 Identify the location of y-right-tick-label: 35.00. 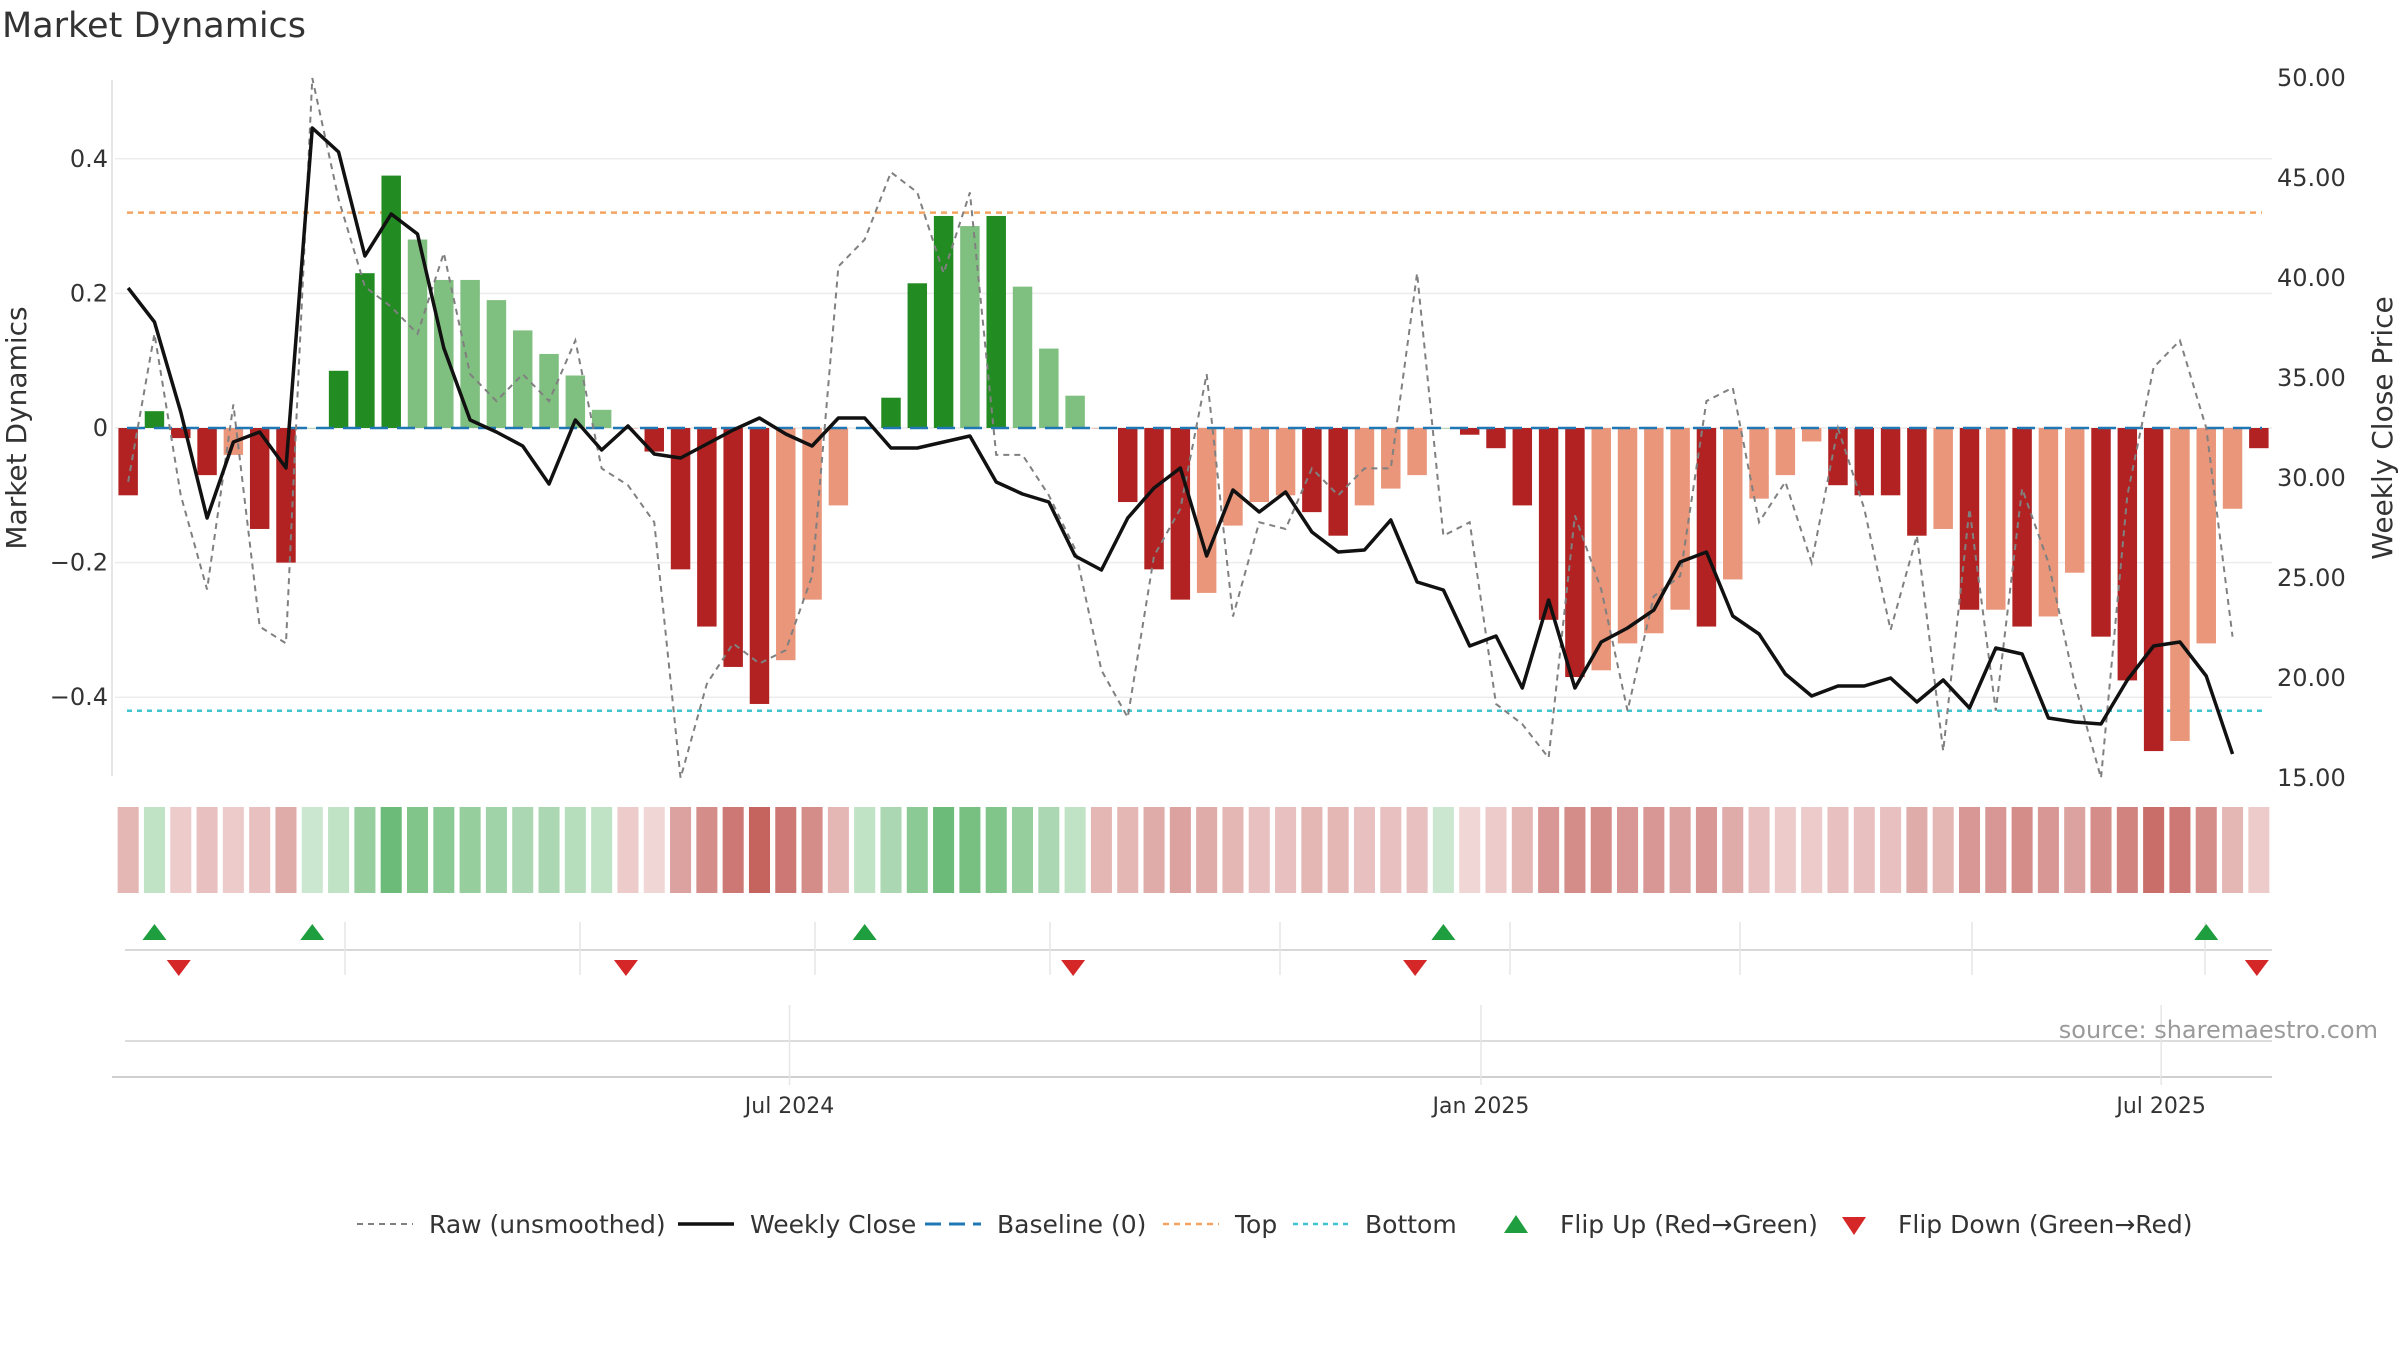
(2311, 378).